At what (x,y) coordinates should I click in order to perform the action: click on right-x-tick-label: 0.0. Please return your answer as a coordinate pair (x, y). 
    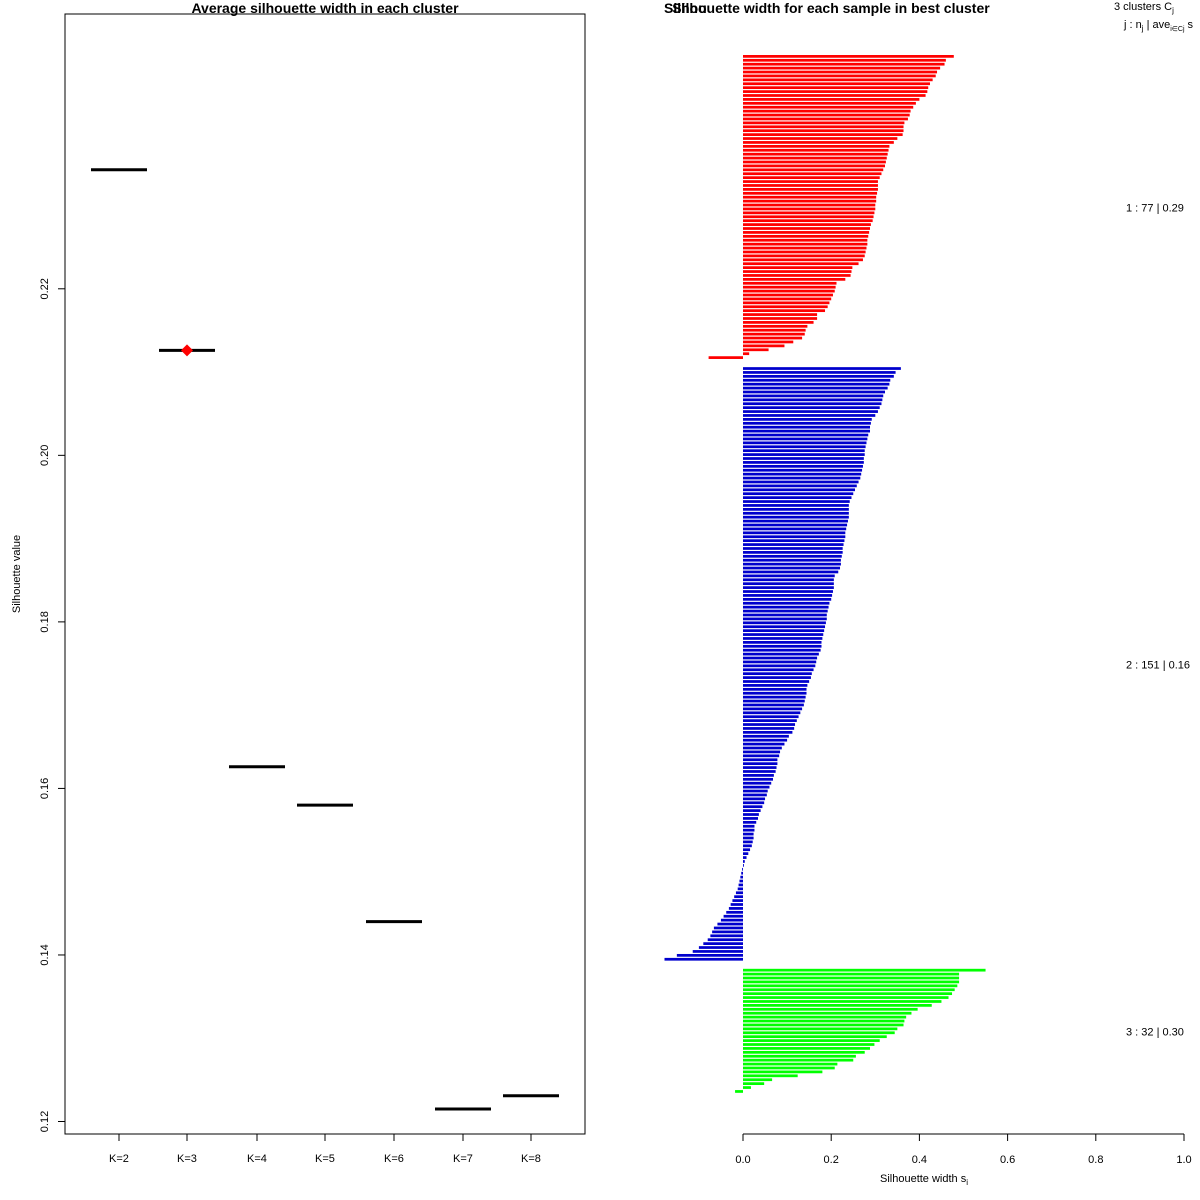
    Looking at the image, I should click on (742, 1160).